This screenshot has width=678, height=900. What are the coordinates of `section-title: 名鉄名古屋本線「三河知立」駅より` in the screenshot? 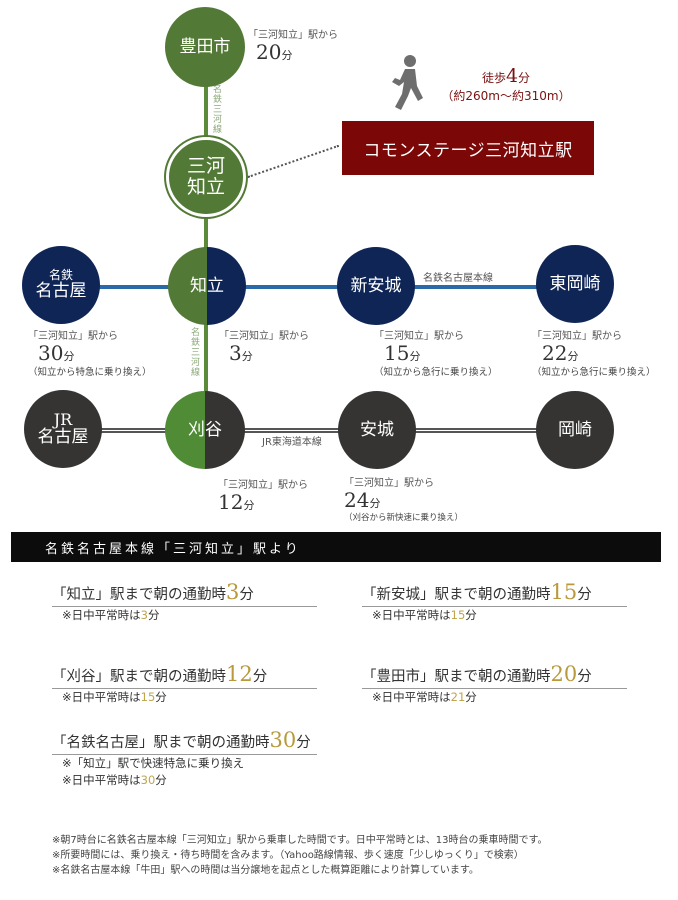 It's located at (336, 547).